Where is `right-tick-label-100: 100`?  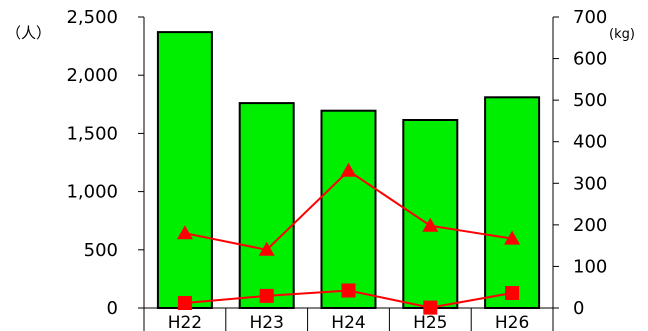 right-tick-label-100: 100 is located at coordinates (590, 266).